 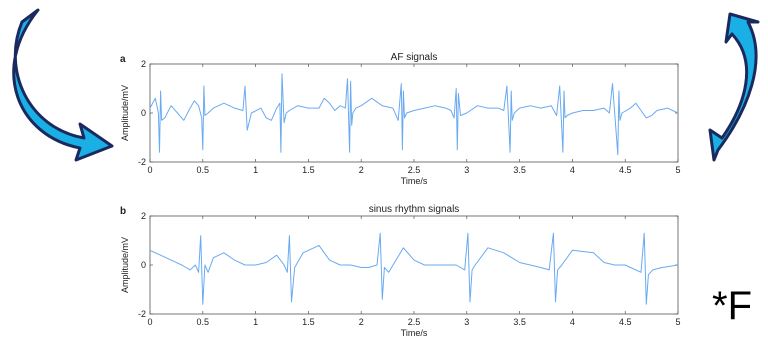 What do you see at coordinates (734, 87) in the screenshot?
I see `curved-arrow-right-icon` at bounding box center [734, 87].